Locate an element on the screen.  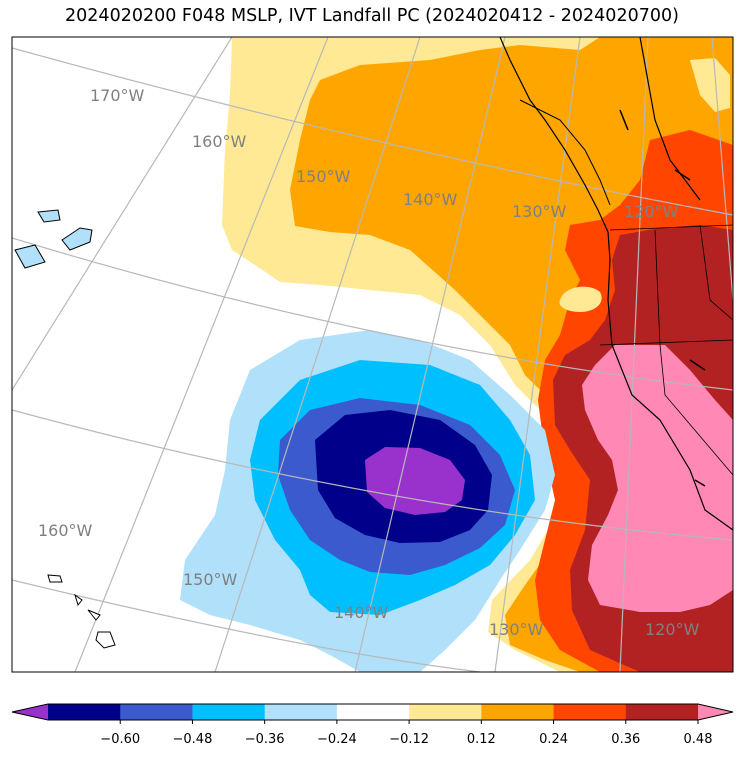
colorbar-tick-label: −0.12 is located at coordinates (409, 739).